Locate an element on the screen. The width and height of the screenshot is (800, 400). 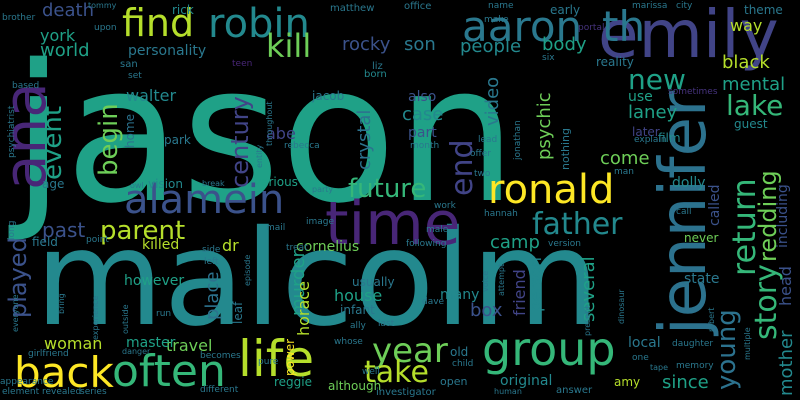
word-although: although is located at coordinates (355, 386).